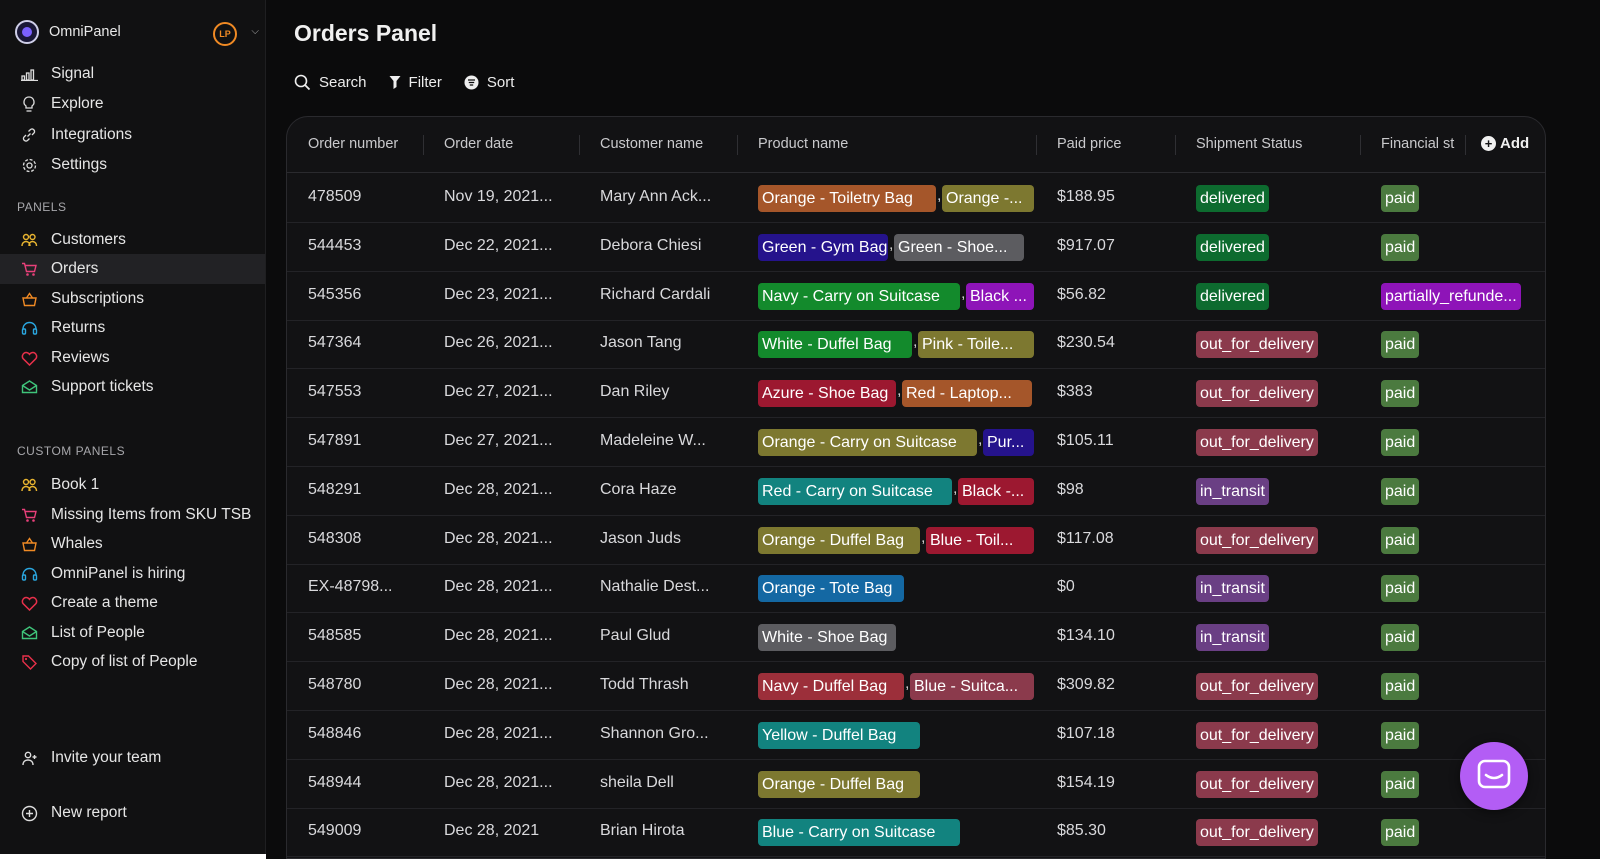  What do you see at coordinates (132, 328) in the screenshot?
I see `sidebar-item-returns: Returns` at bounding box center [132, 328].